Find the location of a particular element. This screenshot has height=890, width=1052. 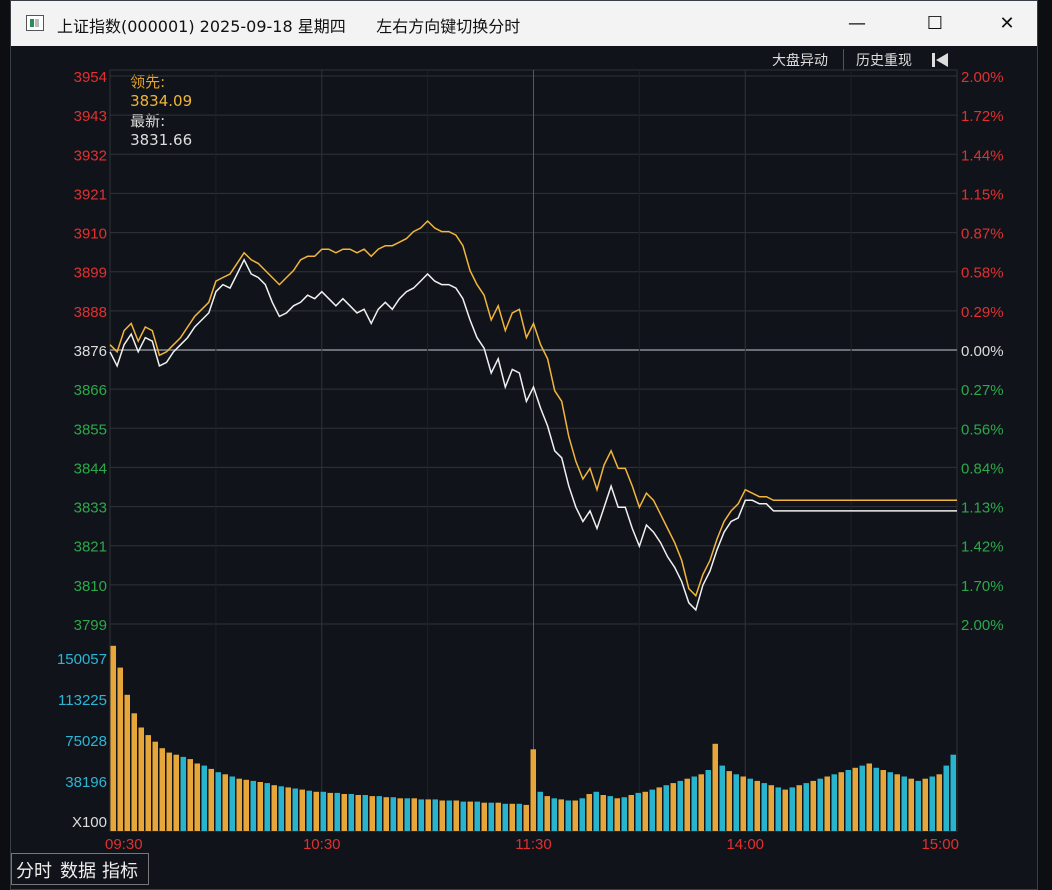

lead-label: 领先: is located at coordinates (148, 82).